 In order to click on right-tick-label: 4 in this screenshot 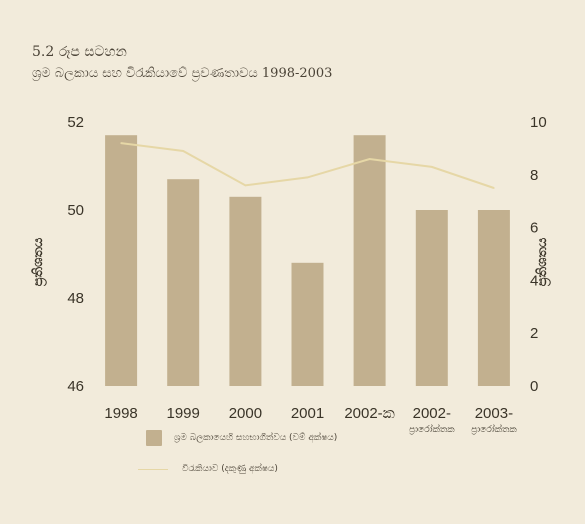, I will do `click(534, 280)`.